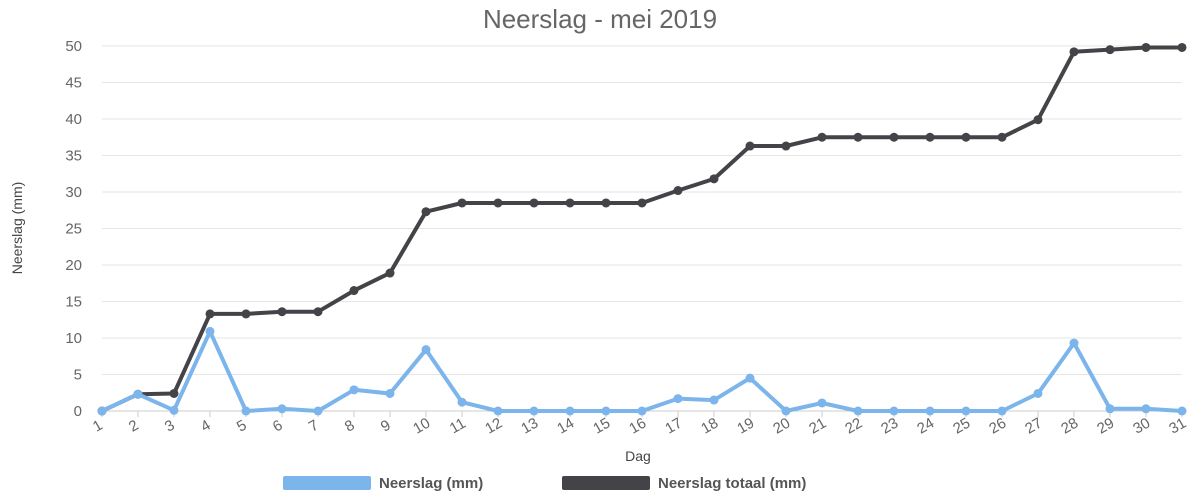 The height and width of the screenshot is (500, 1200). I want to click on y-tick-label: 5, so click(78, 375).